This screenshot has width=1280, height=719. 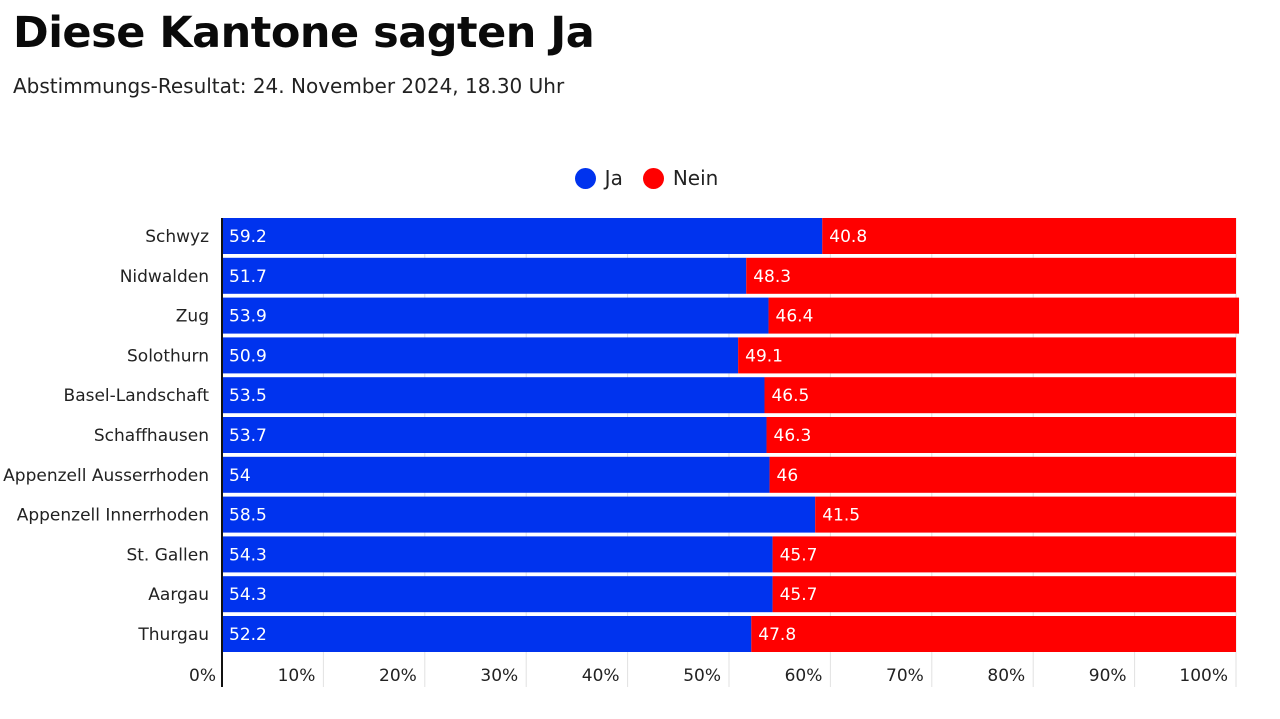 I want to click on data-label-ja: 53.5, so click(x=248, y=396).